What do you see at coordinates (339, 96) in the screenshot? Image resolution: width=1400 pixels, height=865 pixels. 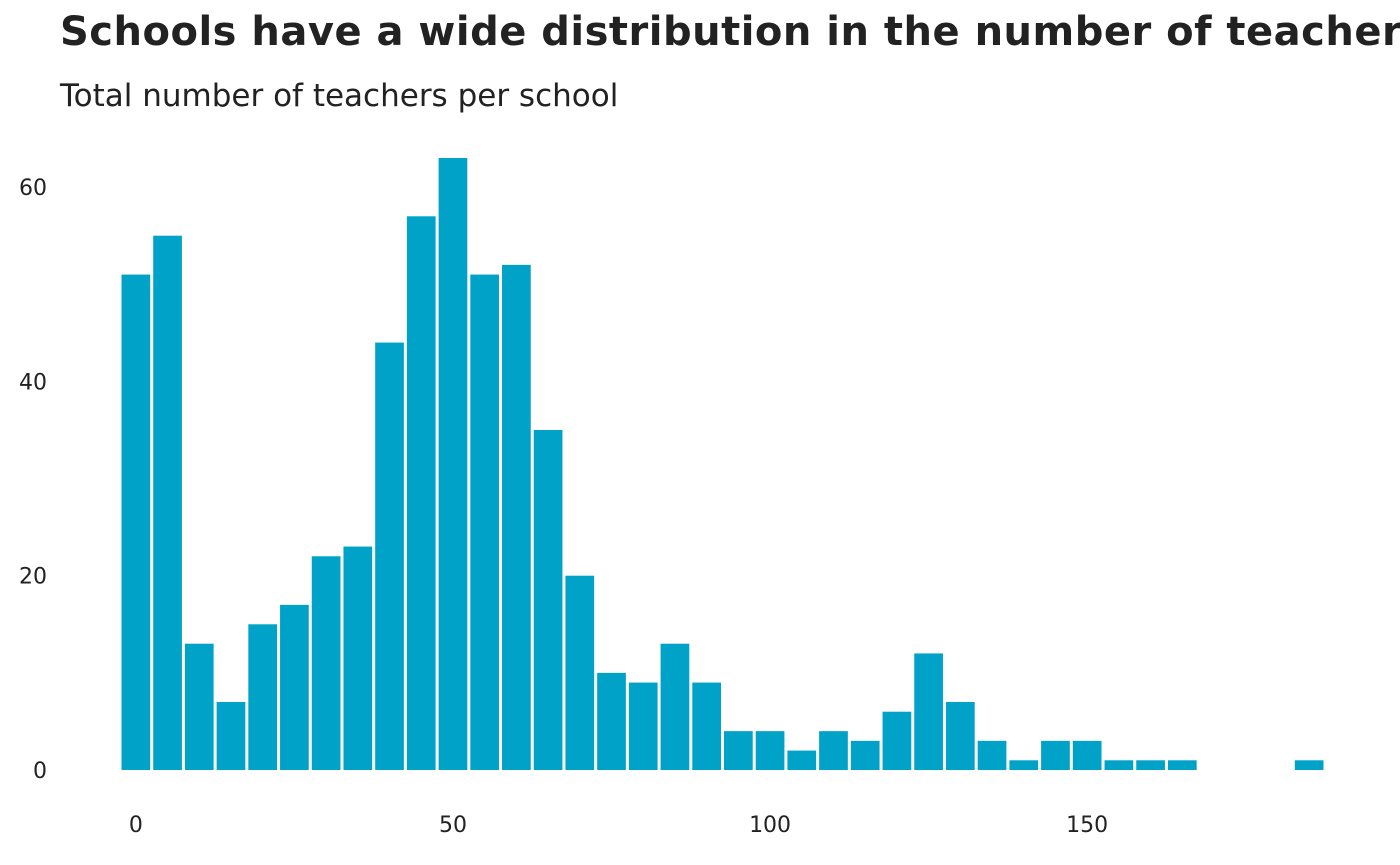 I see `chart-subtitle: Total number of teachers per school` at bounding box center [339, 96].